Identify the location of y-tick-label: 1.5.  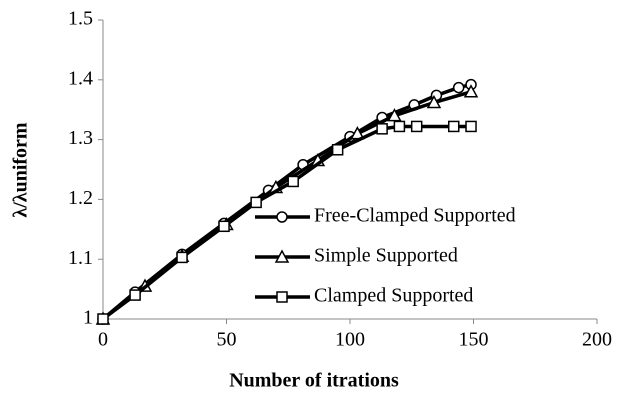
(80, 19).